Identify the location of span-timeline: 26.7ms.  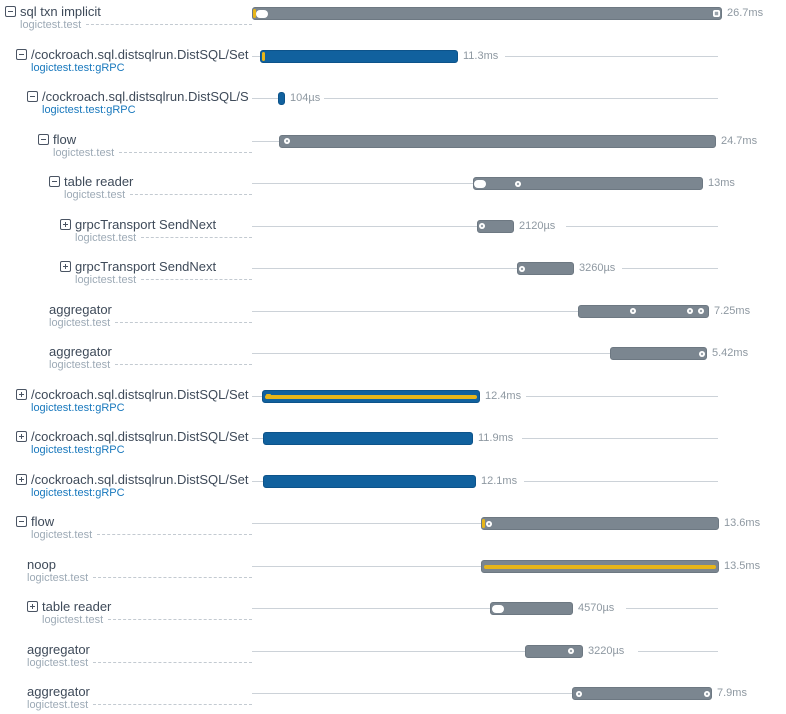
(519, 20).